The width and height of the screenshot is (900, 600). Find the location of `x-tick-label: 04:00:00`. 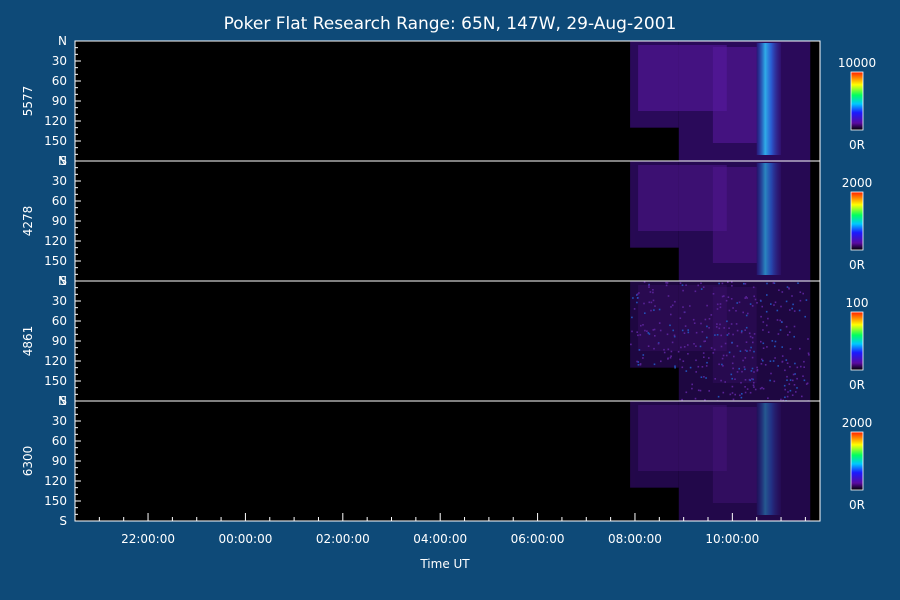

x-tick-label: 04:00:00 is located at coordinates (440, 539).